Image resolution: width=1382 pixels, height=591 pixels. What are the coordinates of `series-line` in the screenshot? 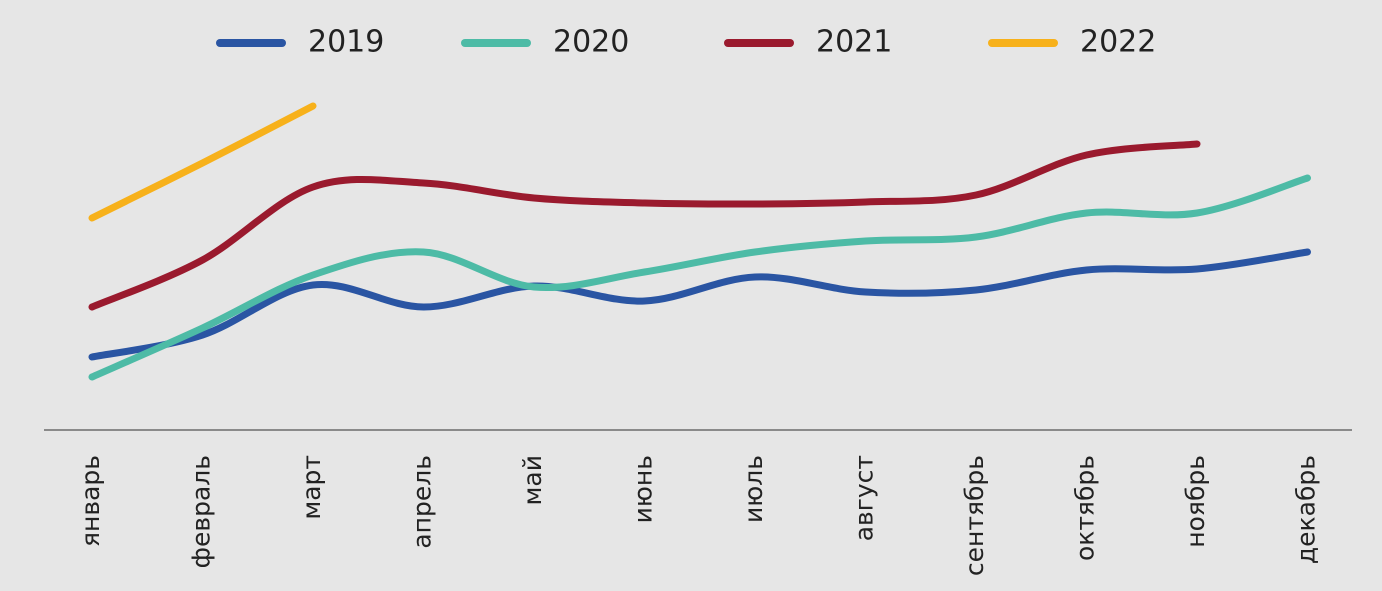 It's located at (202, 162).